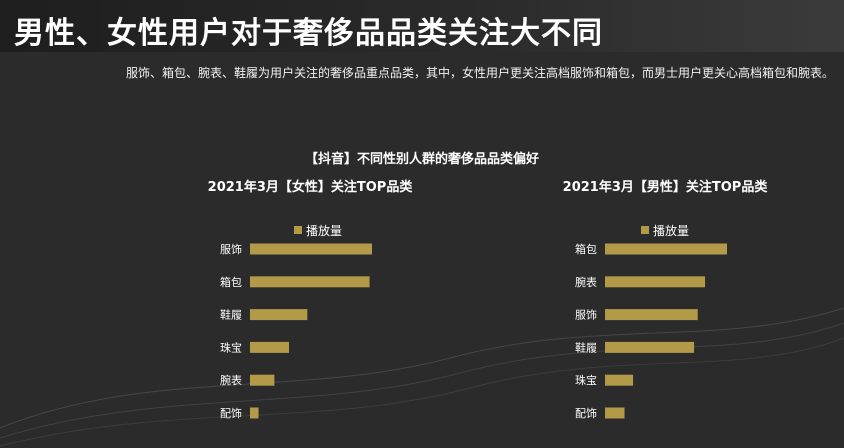 The image size is (844, 448). I want to click on male-chart-title: 2021年3月【男性】关注TOP品类, so click(665, 187).